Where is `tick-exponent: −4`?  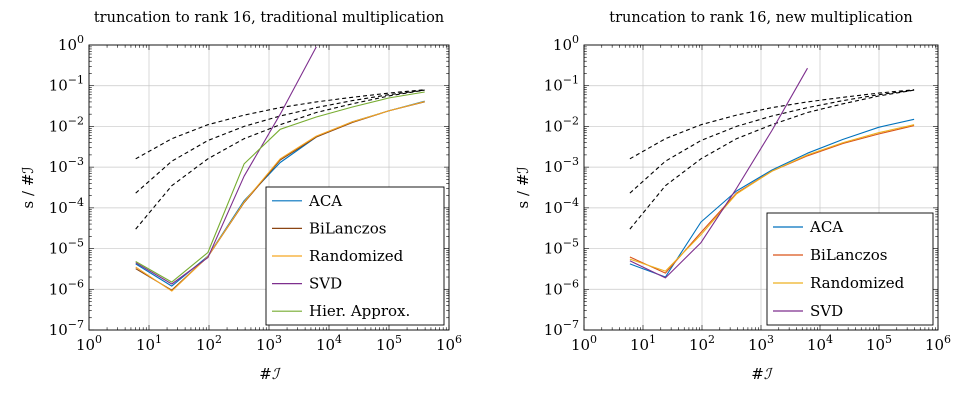
tick-exponent: −4 is located at coordinates (76, 202).